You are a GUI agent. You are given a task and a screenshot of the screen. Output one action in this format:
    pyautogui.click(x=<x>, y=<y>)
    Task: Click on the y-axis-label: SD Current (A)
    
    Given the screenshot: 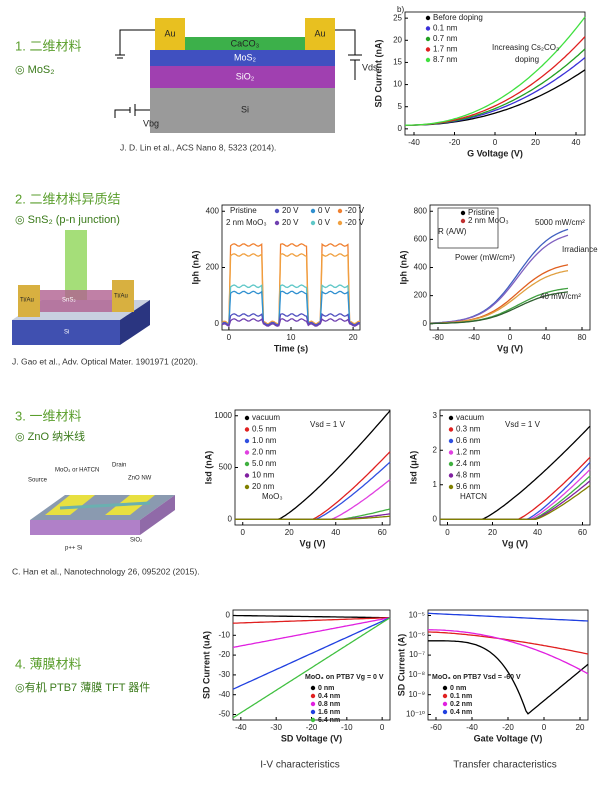 What is the action you would take?
    pyautogui.click(x=401, y=665)
    